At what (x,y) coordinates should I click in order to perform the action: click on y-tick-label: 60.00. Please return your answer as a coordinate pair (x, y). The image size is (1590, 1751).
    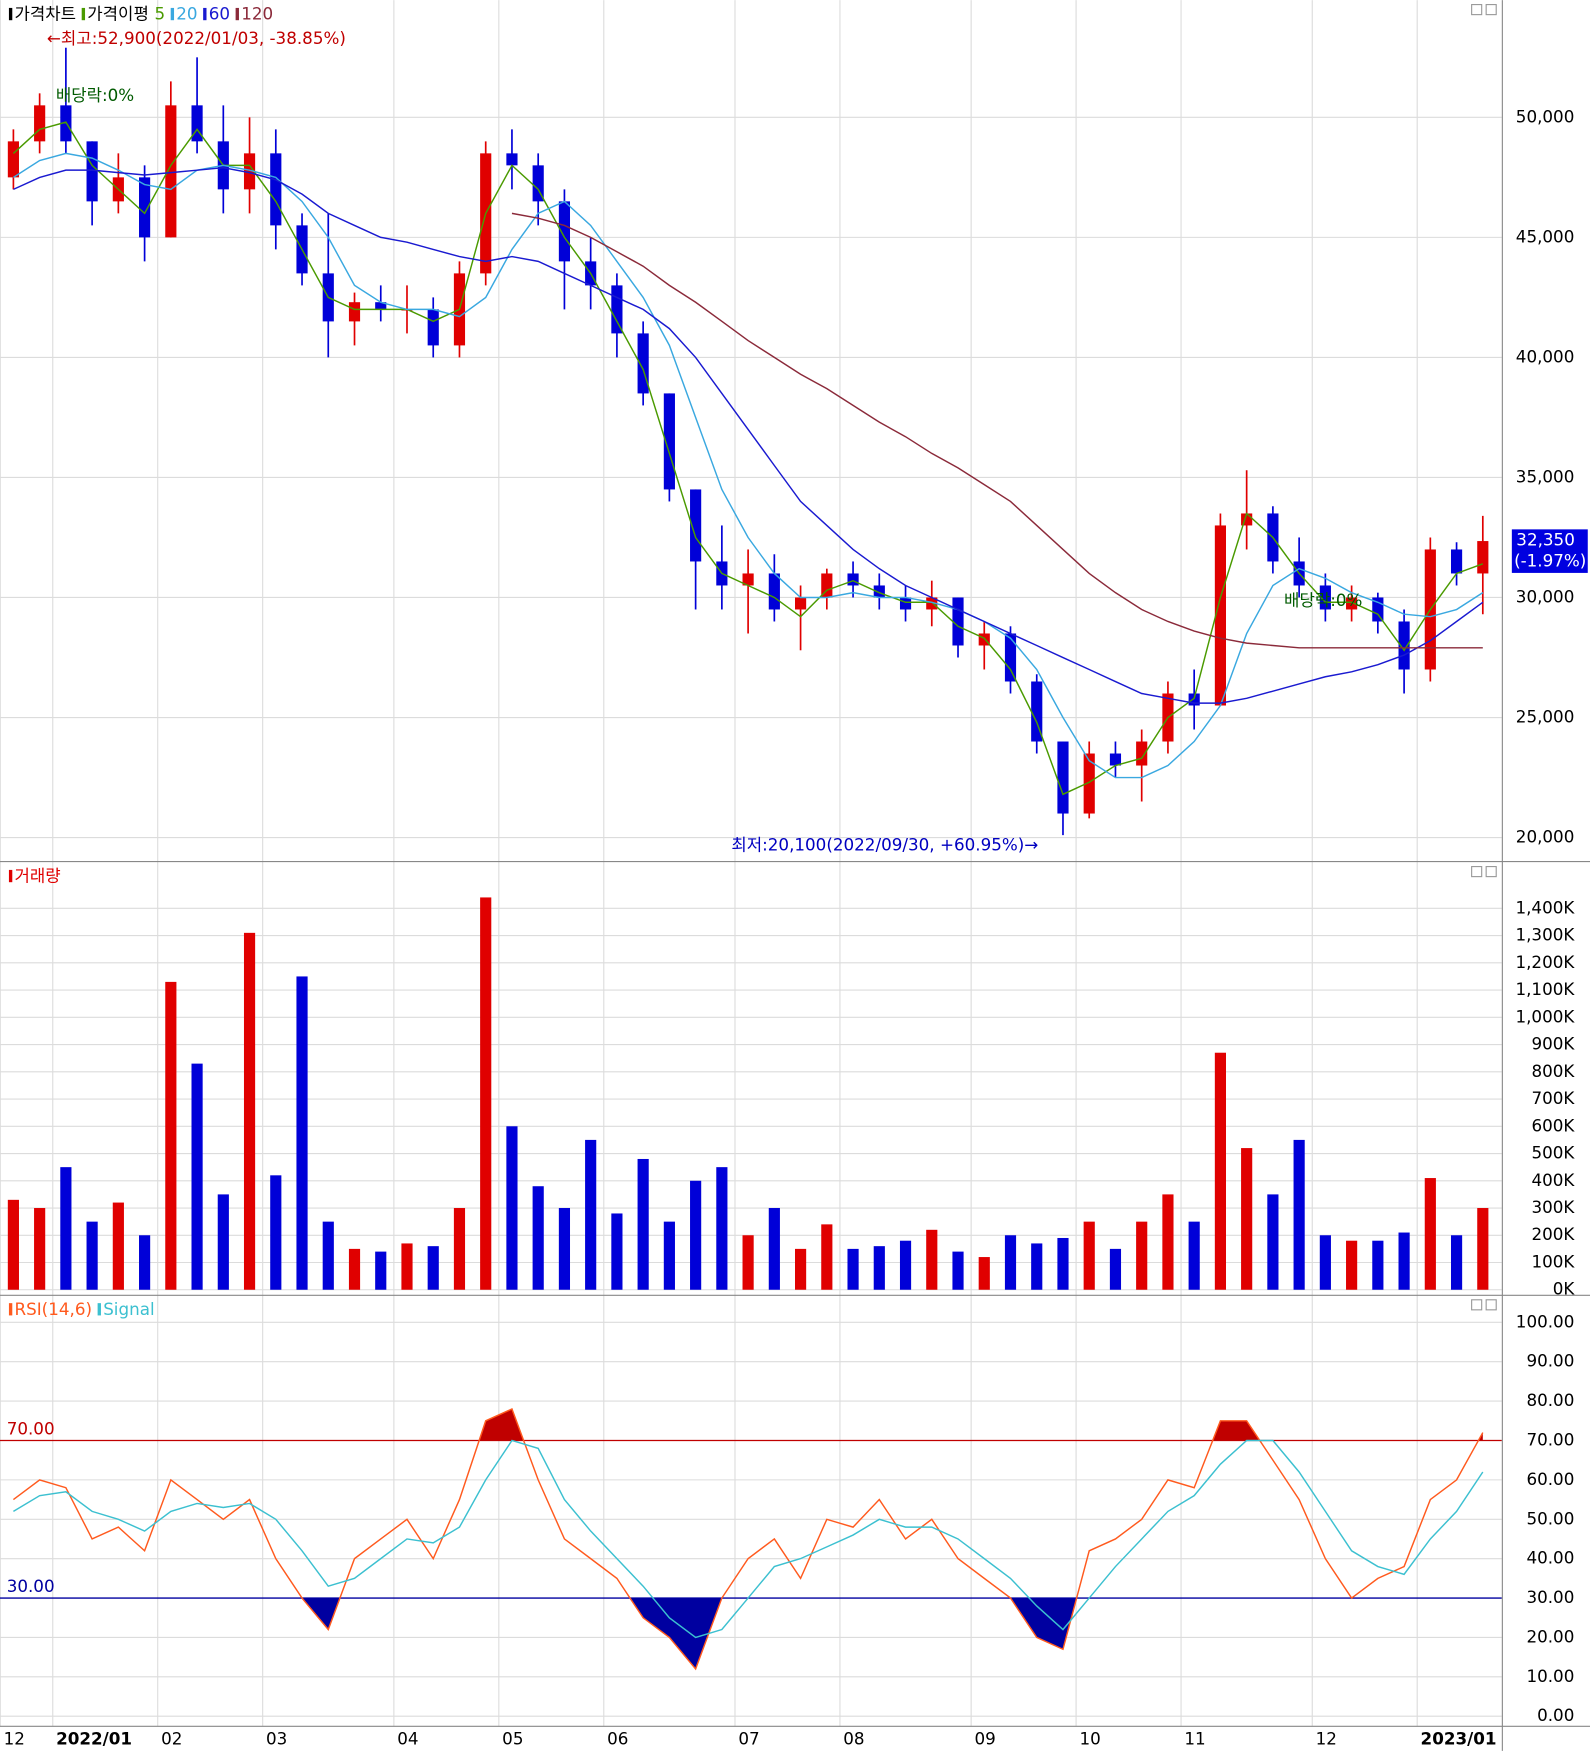
    Looking at the image, I should click on (1550, 1479).